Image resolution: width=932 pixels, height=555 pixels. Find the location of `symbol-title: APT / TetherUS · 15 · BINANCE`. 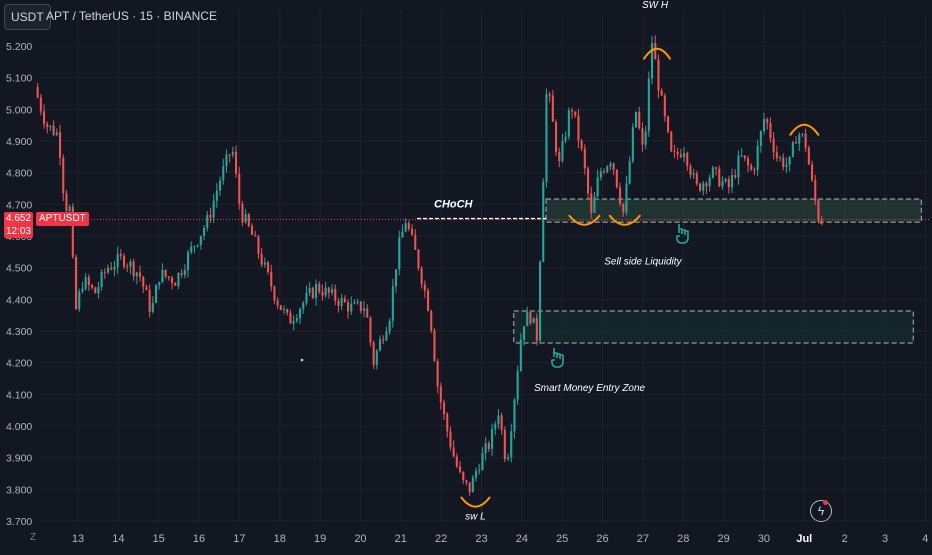

symbol-title: APT / TetherUS · 15 · BINANCE is located at coordinates (131, 16).